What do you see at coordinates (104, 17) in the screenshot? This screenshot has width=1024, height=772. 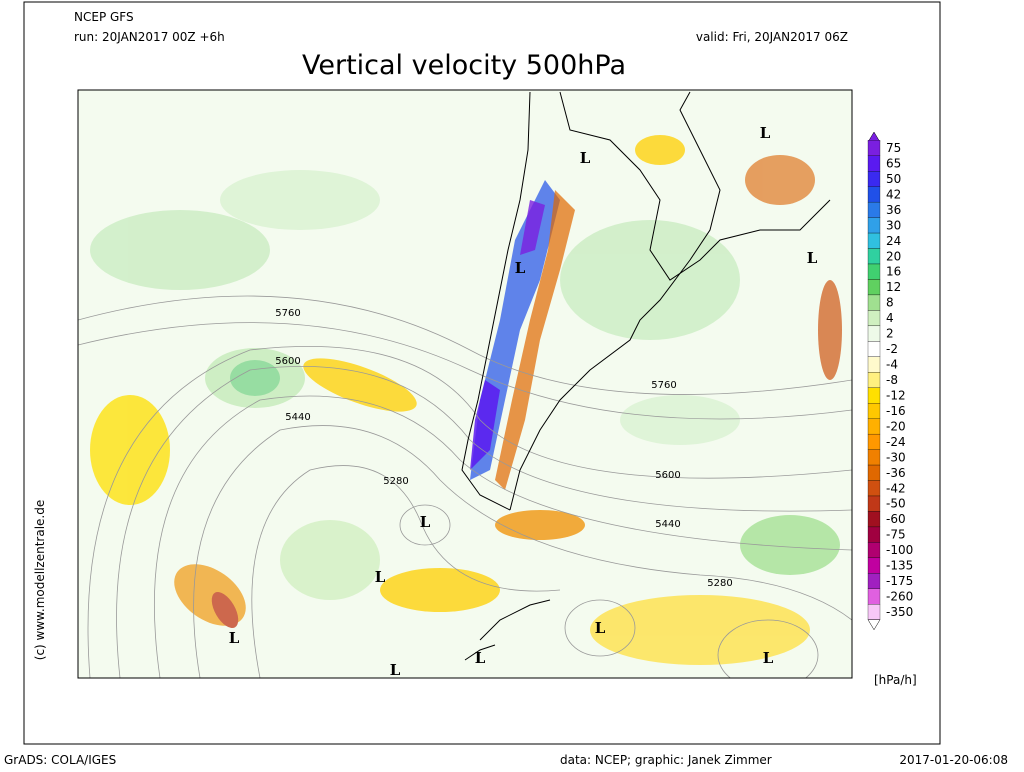 I see `model-name: NCEP GFS` at bounding box center [104, 17].